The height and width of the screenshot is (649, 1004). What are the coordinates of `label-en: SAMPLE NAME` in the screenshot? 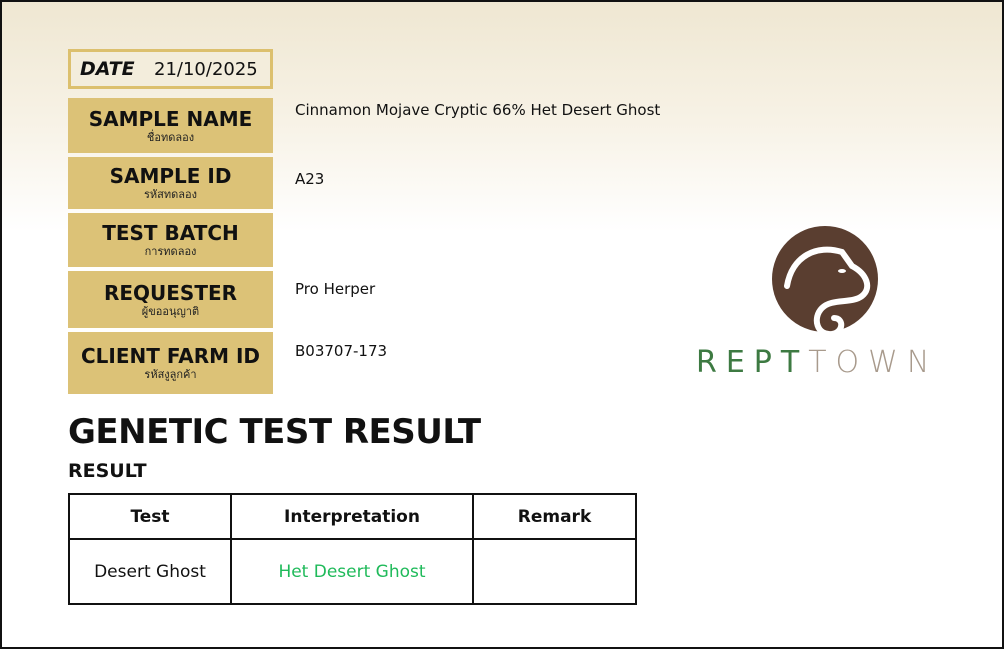 It's located at (170, 118).